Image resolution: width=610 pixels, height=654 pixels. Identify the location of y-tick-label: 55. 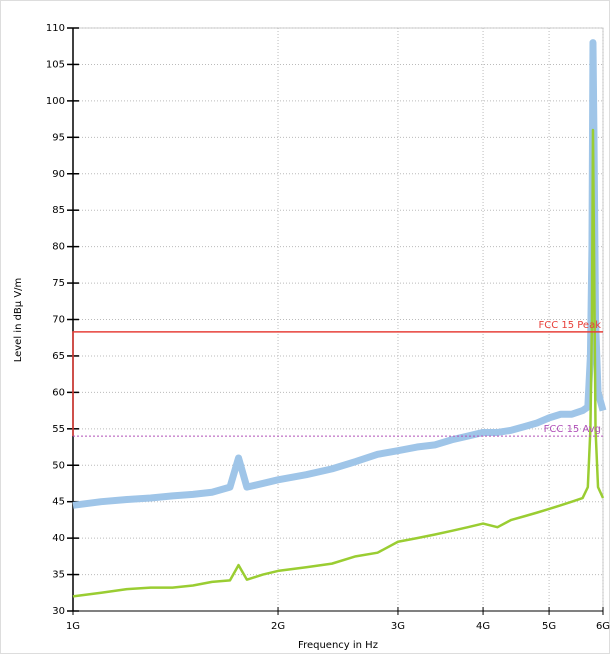
(58, 429).